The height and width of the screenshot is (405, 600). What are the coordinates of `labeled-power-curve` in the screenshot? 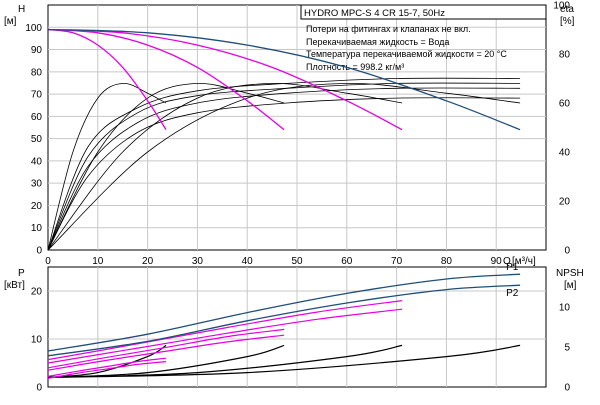 It's located at (284, 320).